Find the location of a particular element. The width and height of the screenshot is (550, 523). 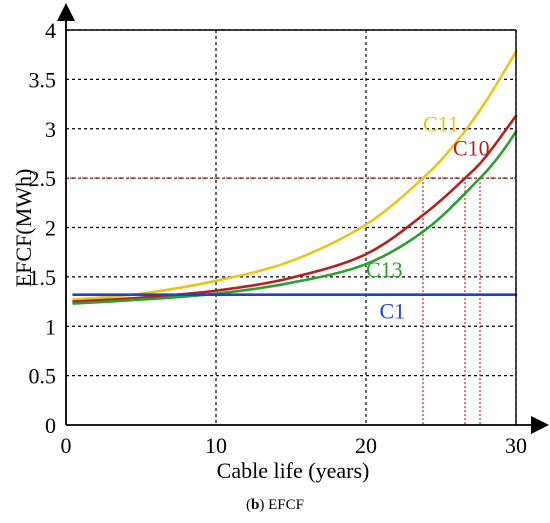

y-tick-label: 3.5 is located at coordinates (43, 79).